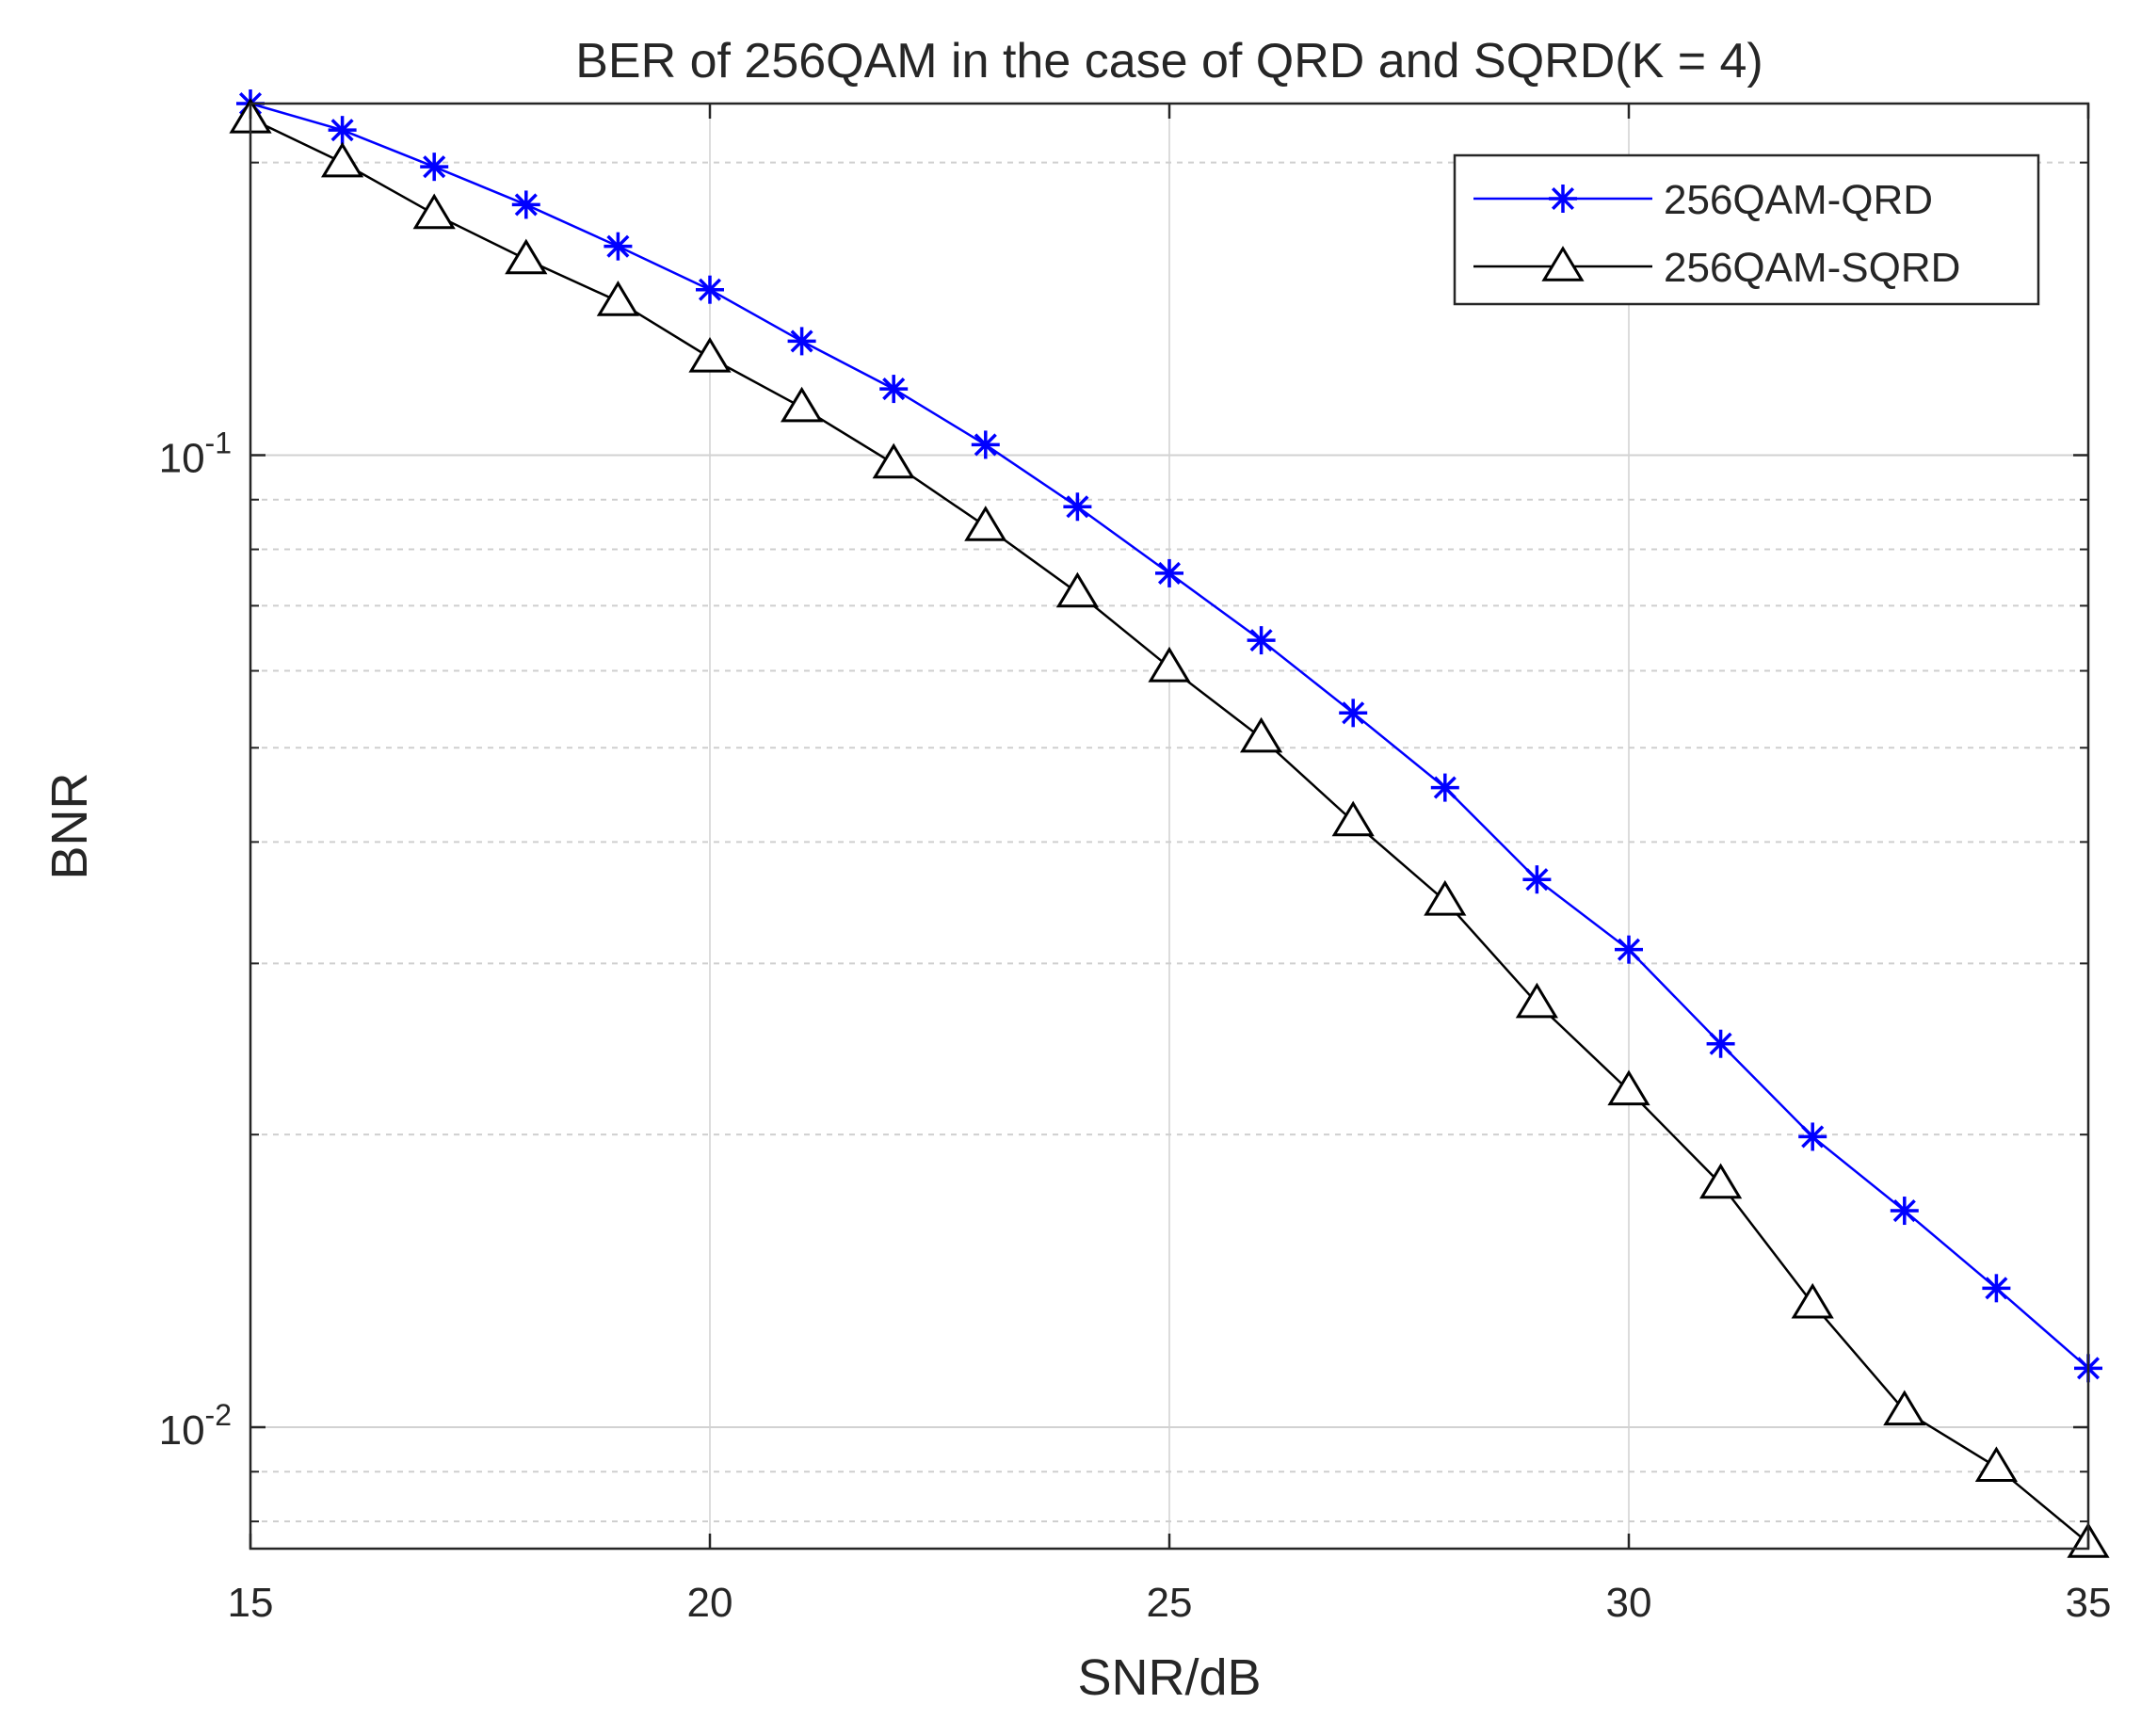 This screenshot has width=2141, height=1736. Describe the element at coordinates (1169, 1677) in the screenshot. I see `x-axis-title: SNR/dB` at that location.